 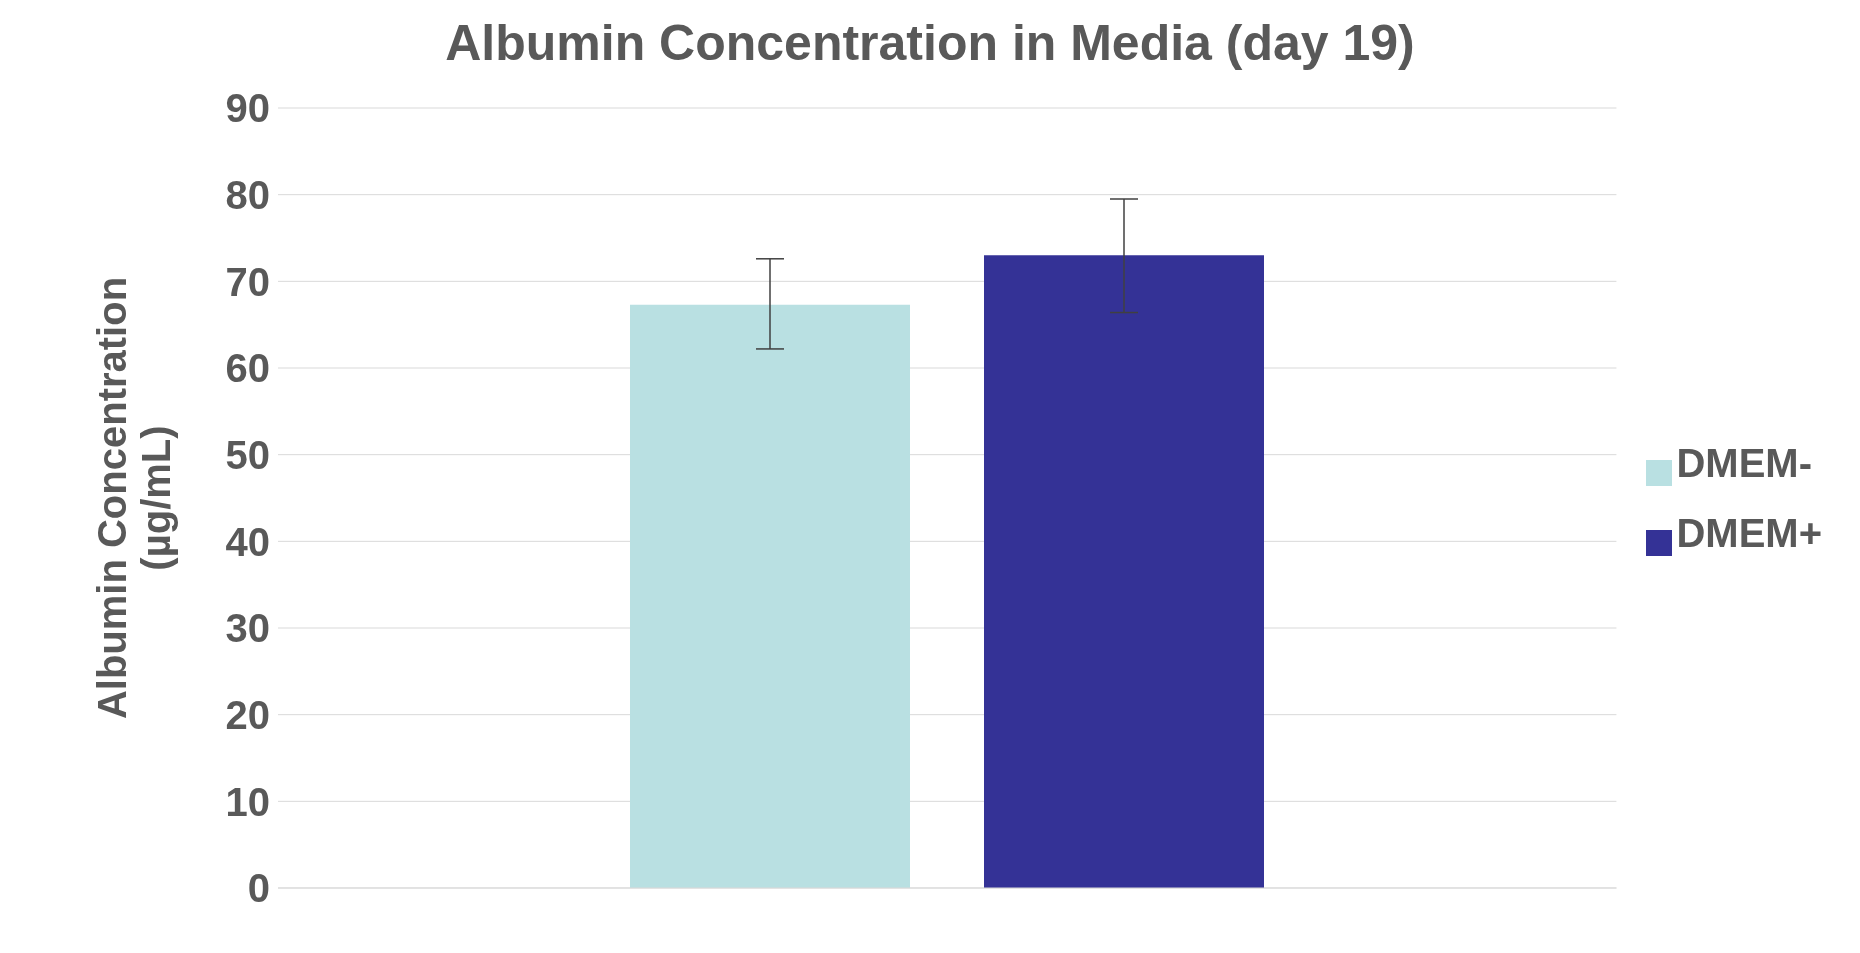 What do you see at coordinates (247, 281) in the screenshot?
I see `y-tick-label: 70` at bounding box center [247, 281].